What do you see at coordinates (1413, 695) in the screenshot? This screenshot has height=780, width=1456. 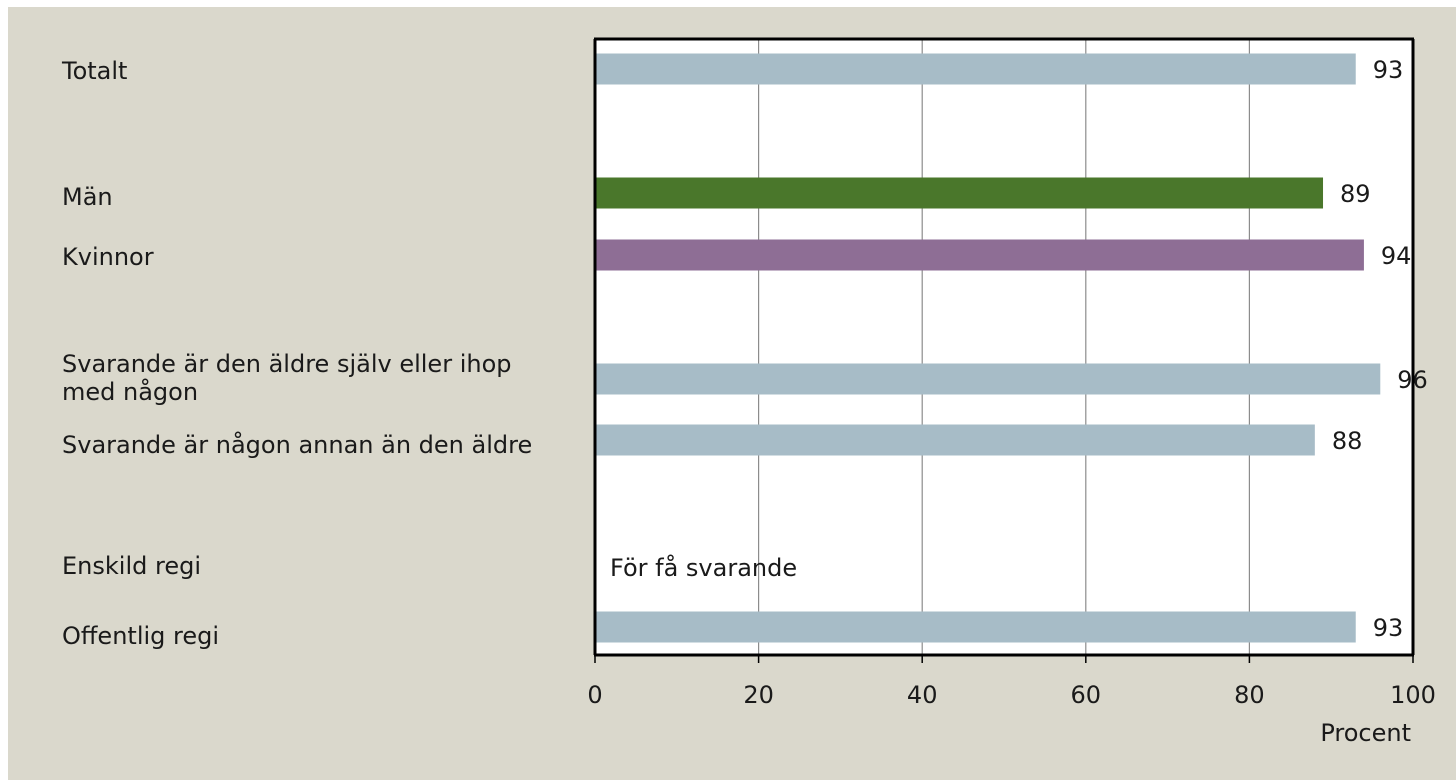 I see `x-tick-label: 100` at bounding box center [1413, 695].